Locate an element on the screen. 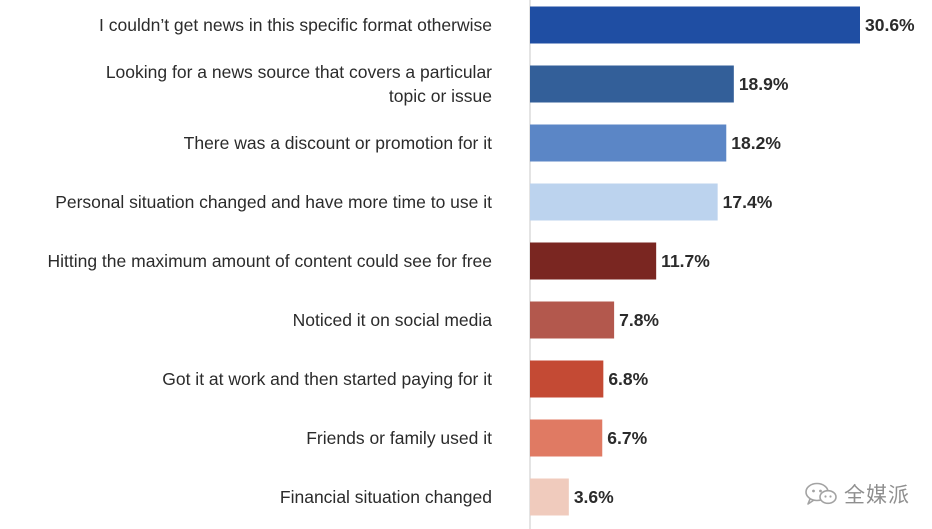  value-label-2: 18.9% is located at coordinates (764, 84).